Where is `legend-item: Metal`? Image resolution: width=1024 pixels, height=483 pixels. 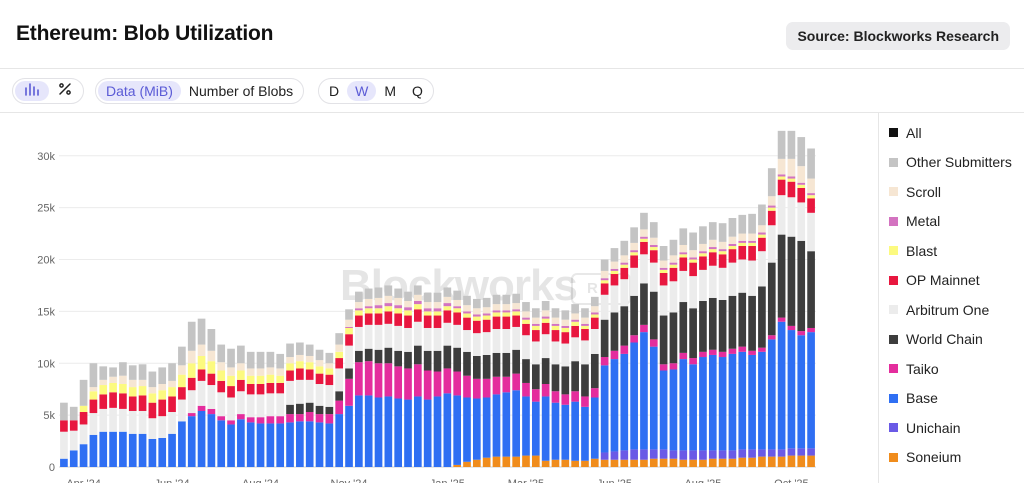 legend-item: Metal is located at coordinates (956, 222).